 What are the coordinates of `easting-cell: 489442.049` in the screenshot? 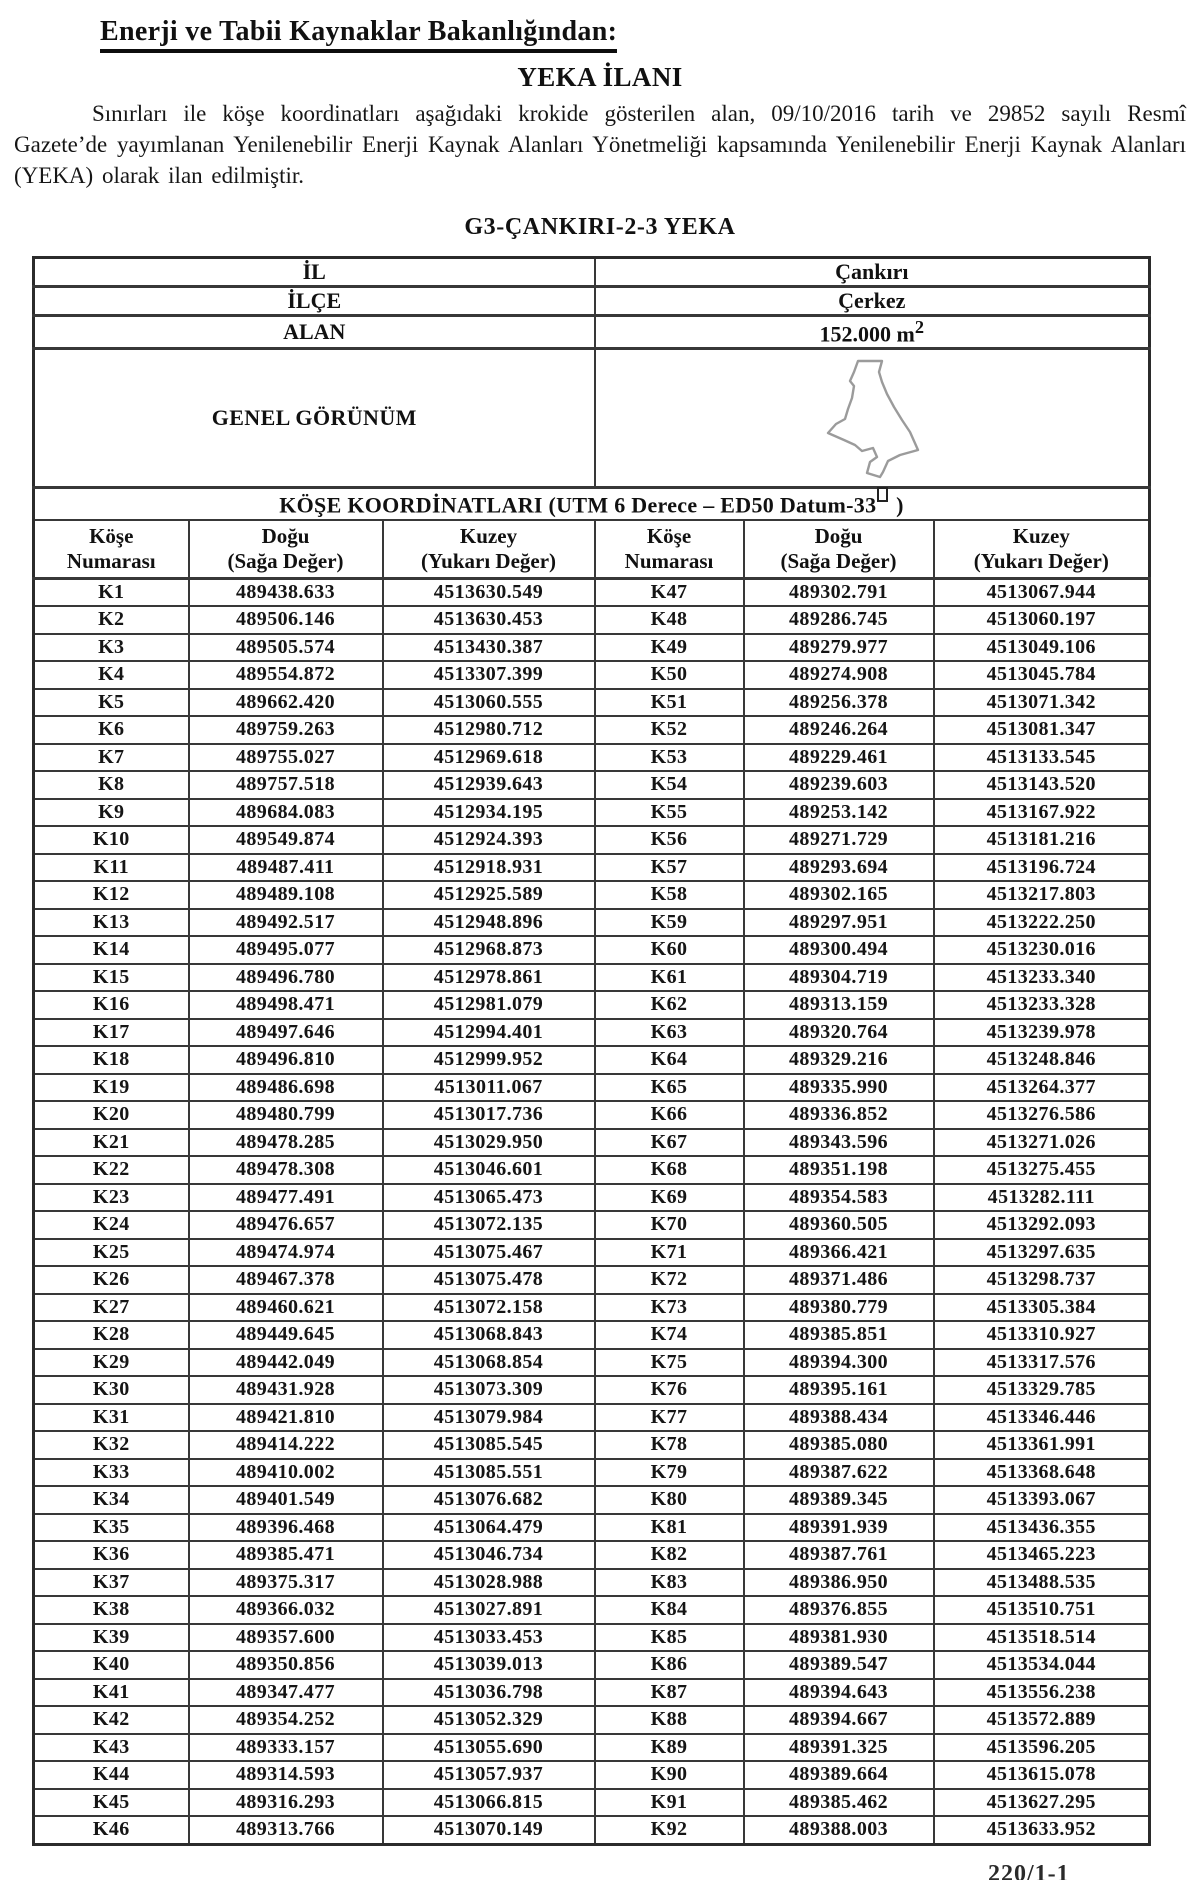 It's located at (285, 1362).